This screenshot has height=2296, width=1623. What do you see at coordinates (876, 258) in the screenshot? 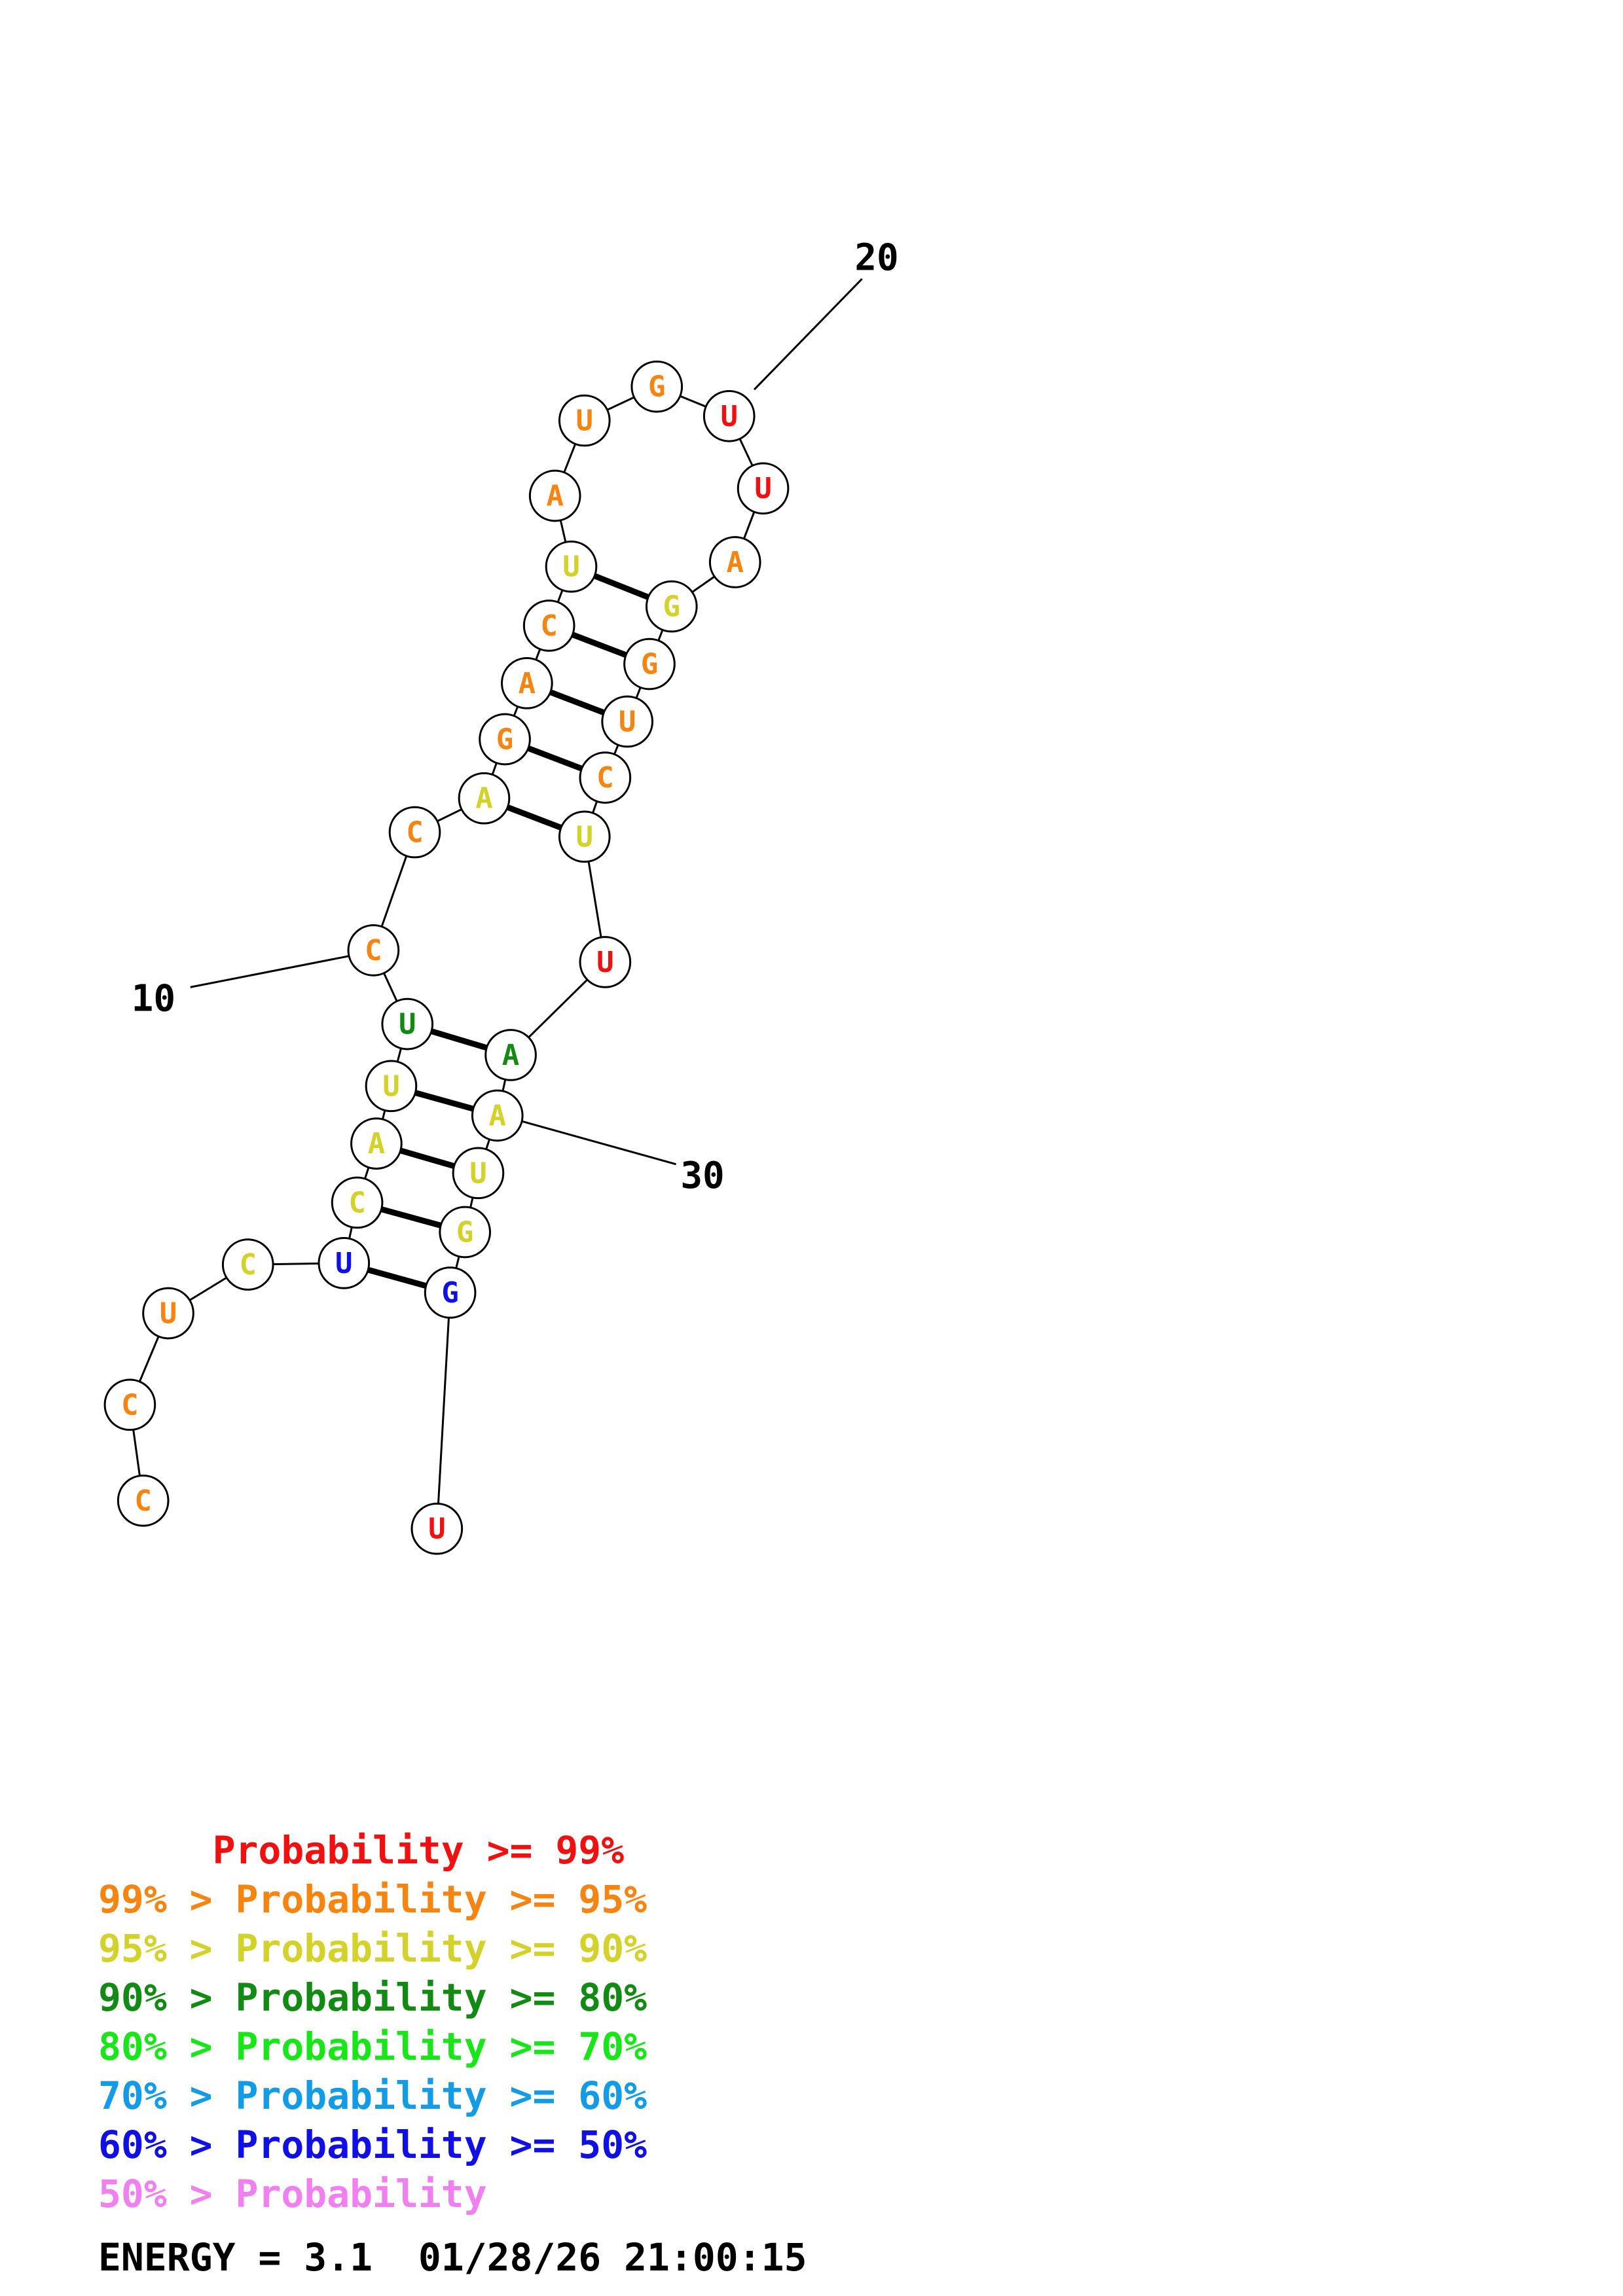
I see `position-label: 20` at bounding box center [876, 258].